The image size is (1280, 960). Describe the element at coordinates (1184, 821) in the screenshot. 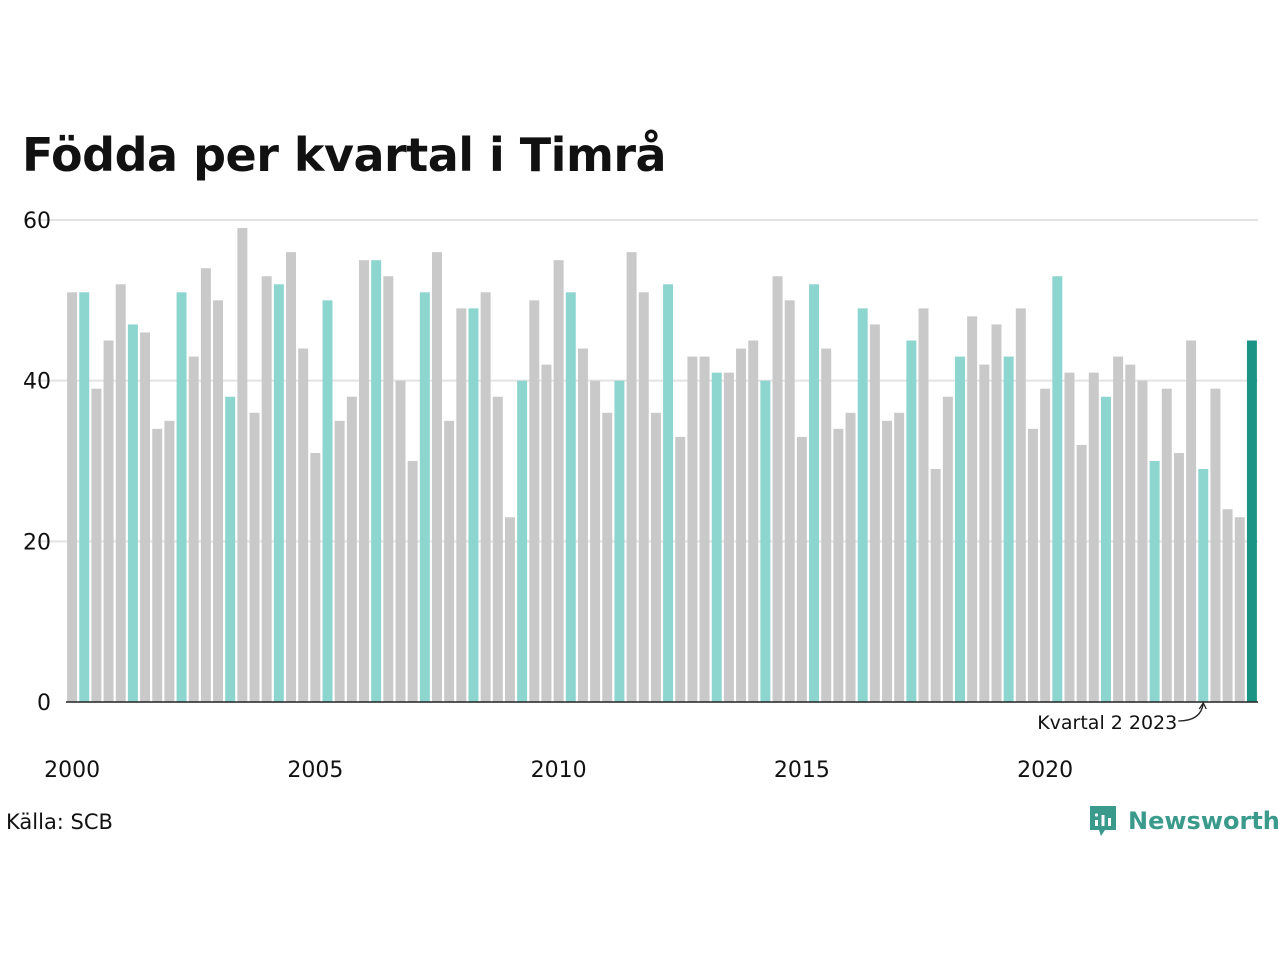

I see `brand-logo: Newsworthy` at that location.